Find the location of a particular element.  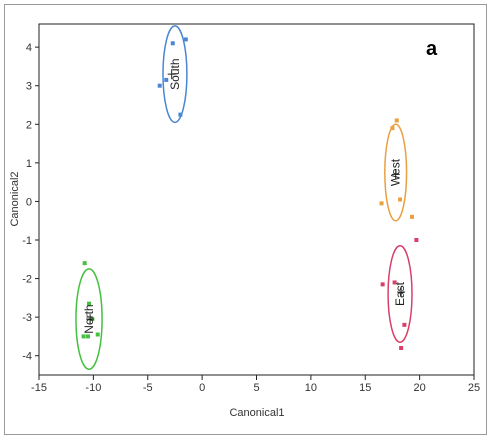

confidence-ellipse-west is located at coordinates (396, 172).